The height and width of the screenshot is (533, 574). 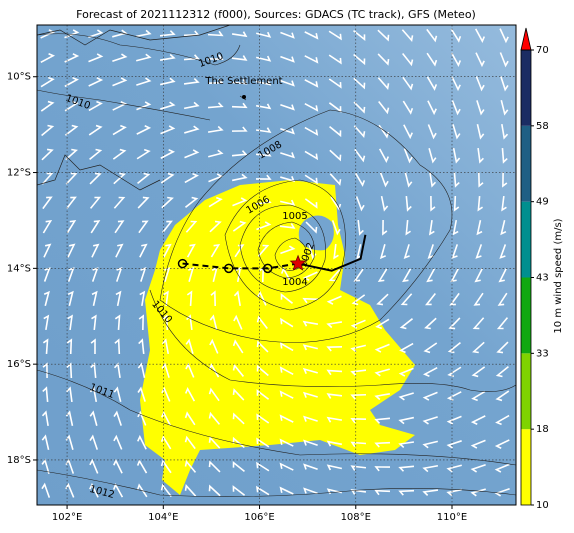 I want to click on track-point, so click(x=182, y=263).